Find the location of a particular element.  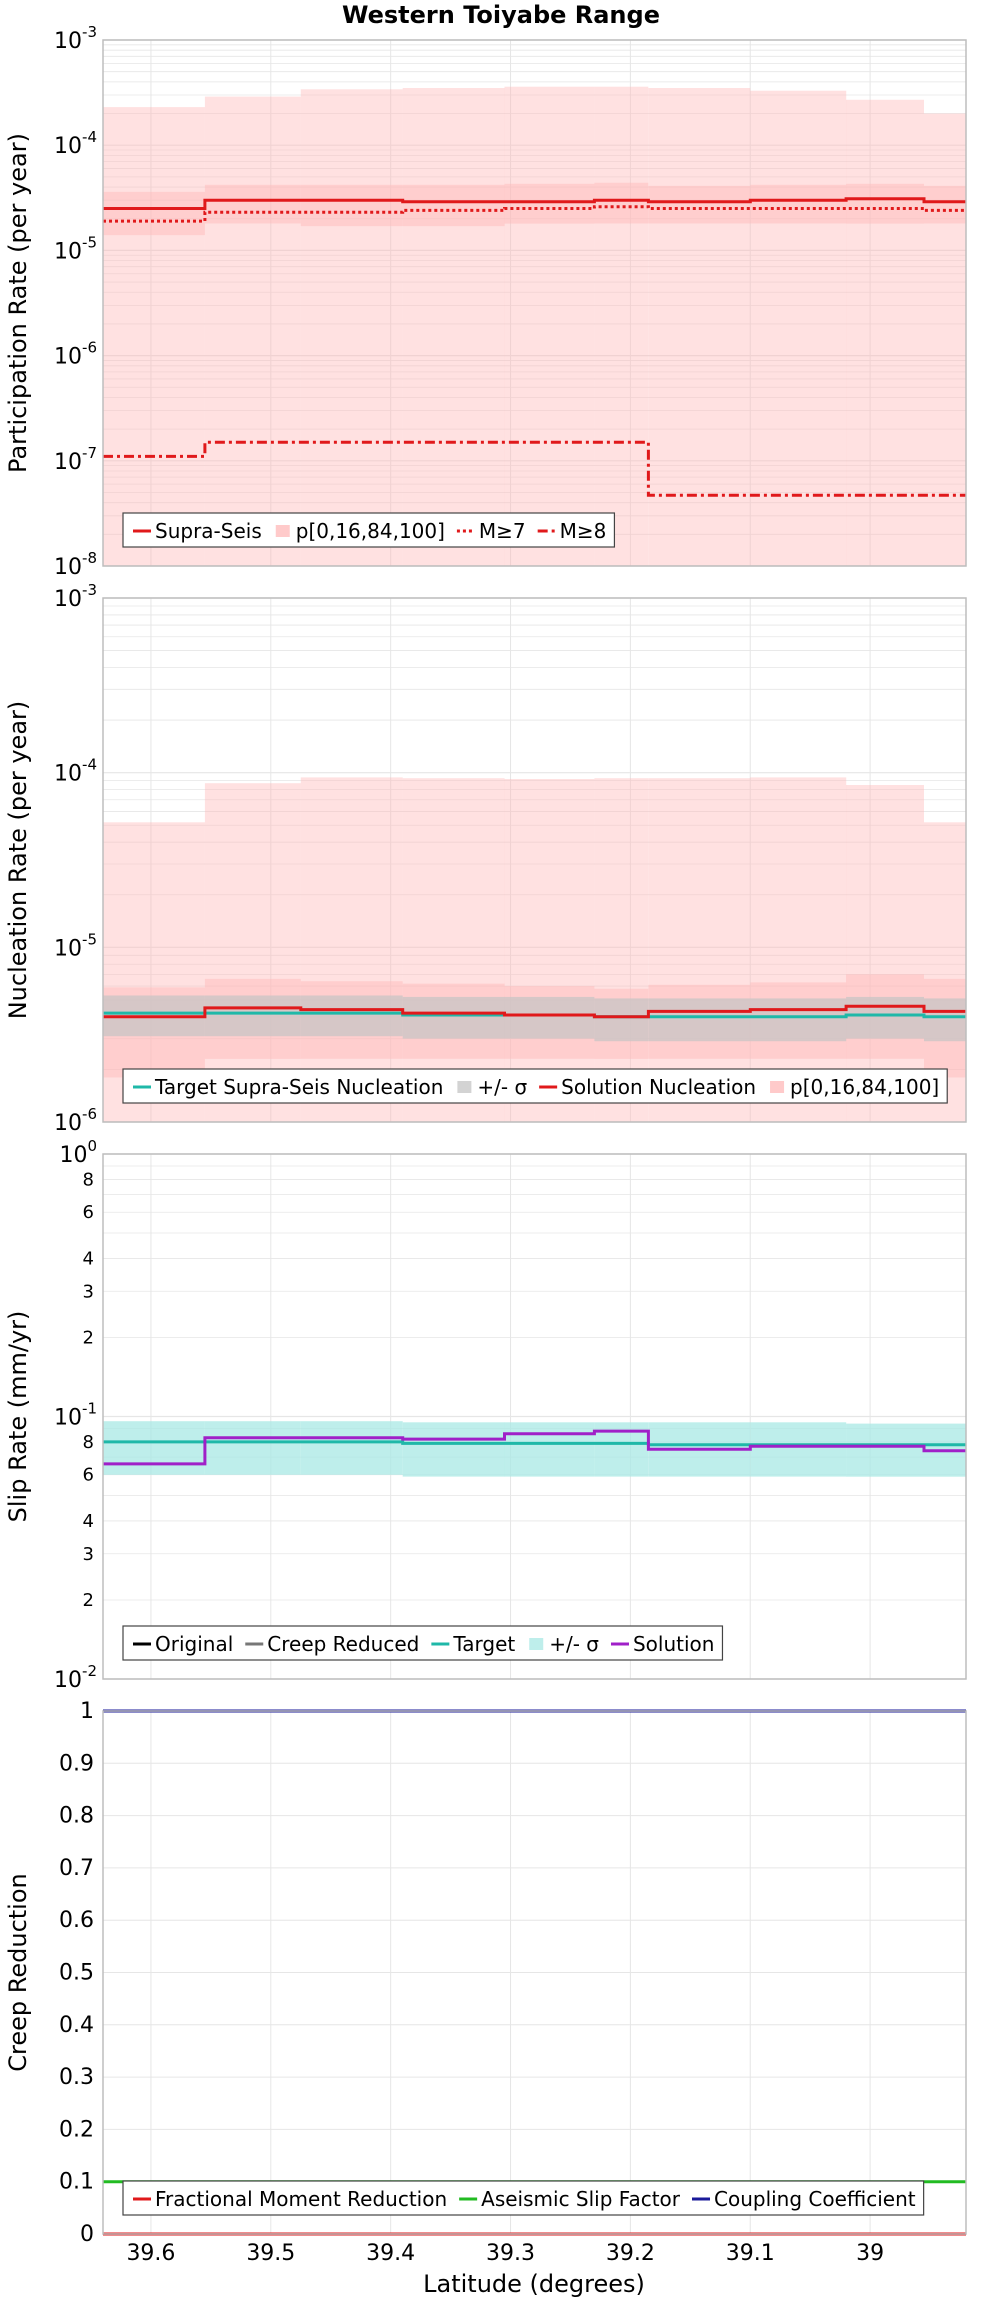

y-tick-label: 0 is located at coordinates (87, 2234).